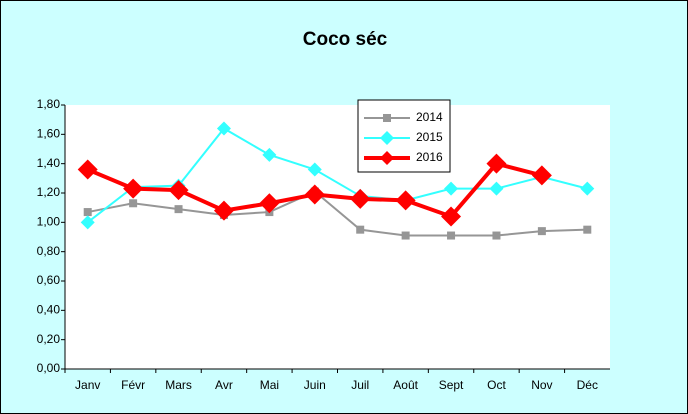 This screenshot has width=688, height=414. Describe the element at coordinates (49, 251) in the screenshot. I see `y-tick-label: 0,80` at that location.